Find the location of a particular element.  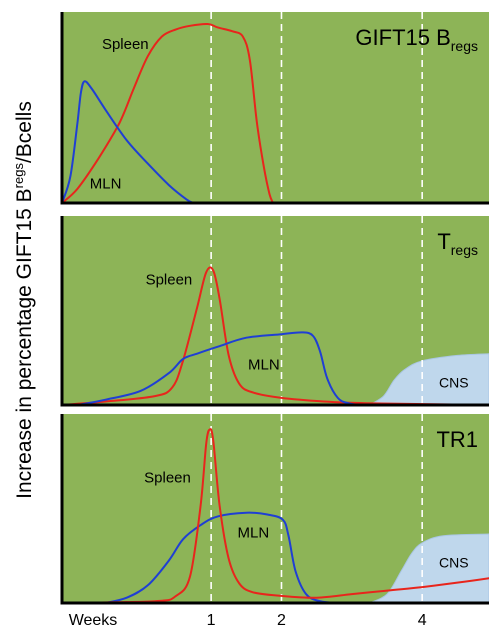

panel-title: GIFT15 Bregs is located at coordinates (416, 39).